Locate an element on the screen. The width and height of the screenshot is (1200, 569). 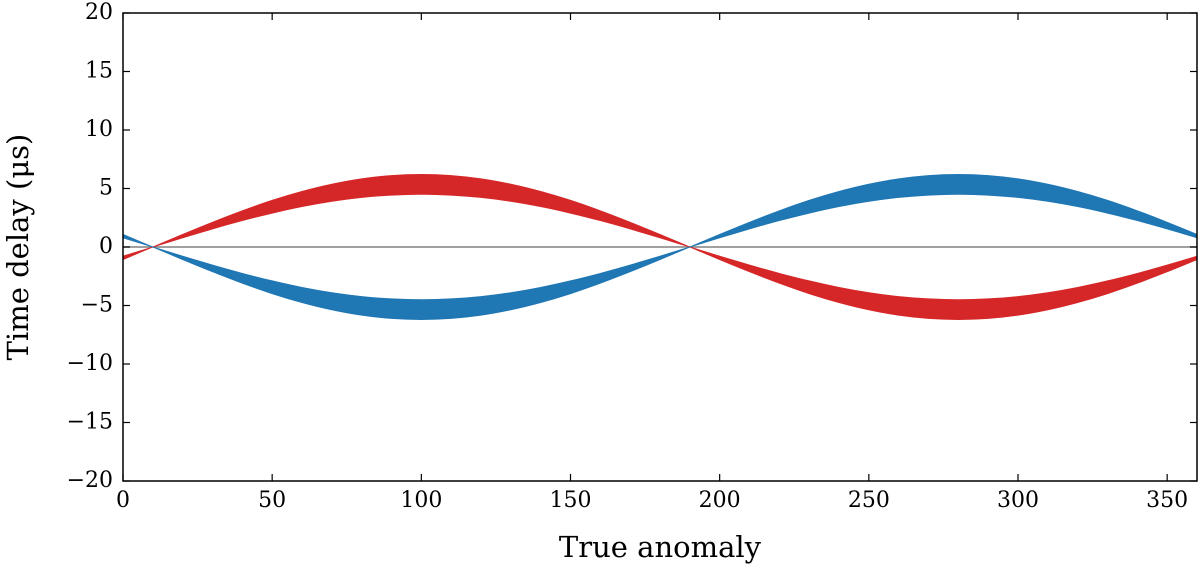
y-tick-label: −20 is located at coordinates (90, 480).